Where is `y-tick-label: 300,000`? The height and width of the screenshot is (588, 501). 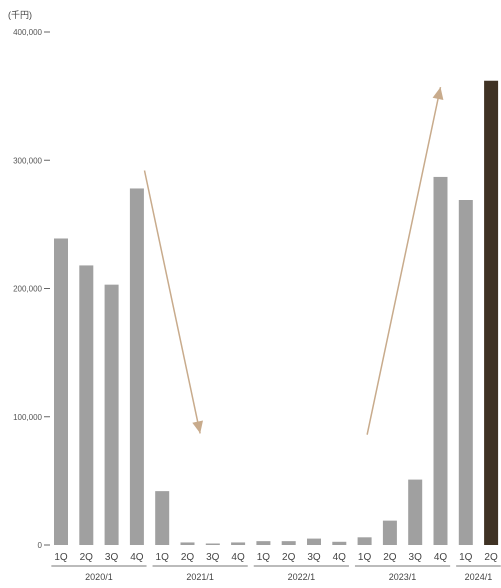
y-tick-label: 300,000 is located at coordinates (27, 160).